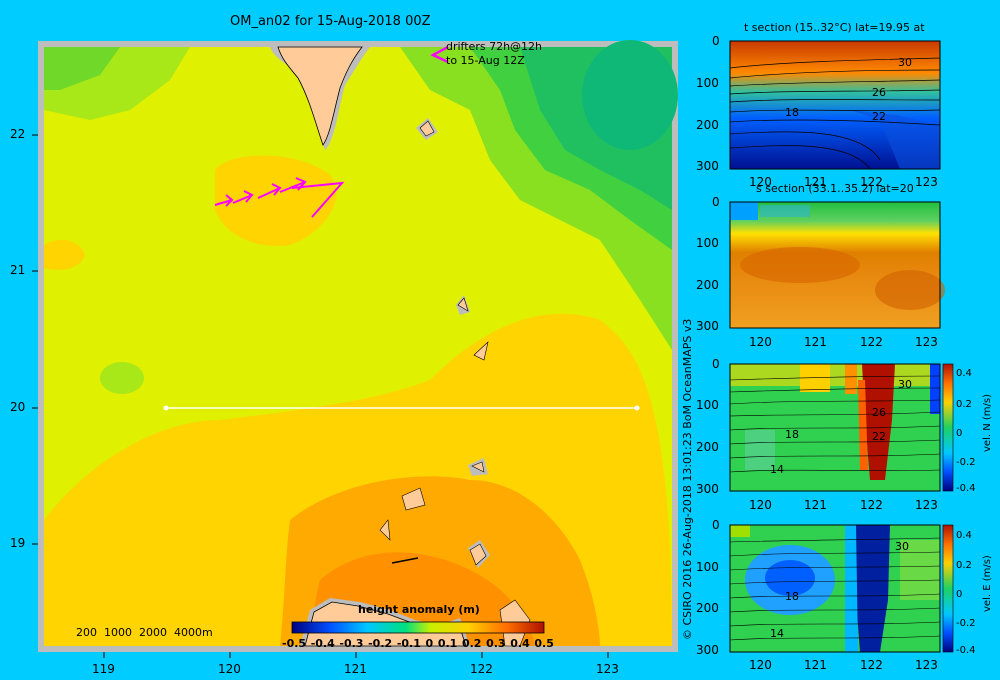 The height and width of the screenshot is (680, 1000). What do you see at coordinates (707, 166) in the screenshot?
I see `p1-y300: 300` at bounding box center [707, 166].